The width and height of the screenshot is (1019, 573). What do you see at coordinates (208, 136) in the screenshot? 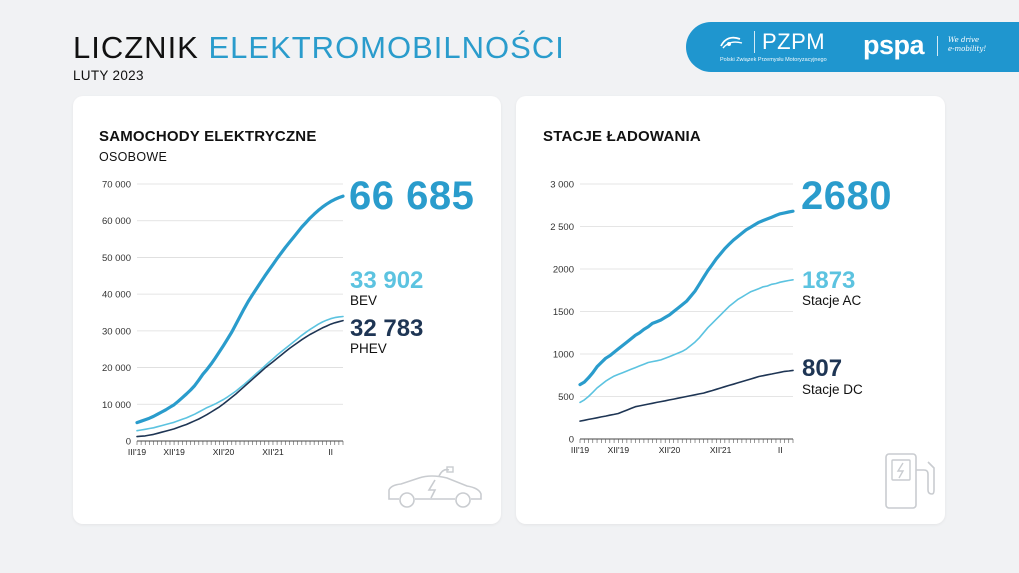
I see `cars-card-title: SAMOCHODY ELEKTRYCZNE` at bounding box center [208, 136].